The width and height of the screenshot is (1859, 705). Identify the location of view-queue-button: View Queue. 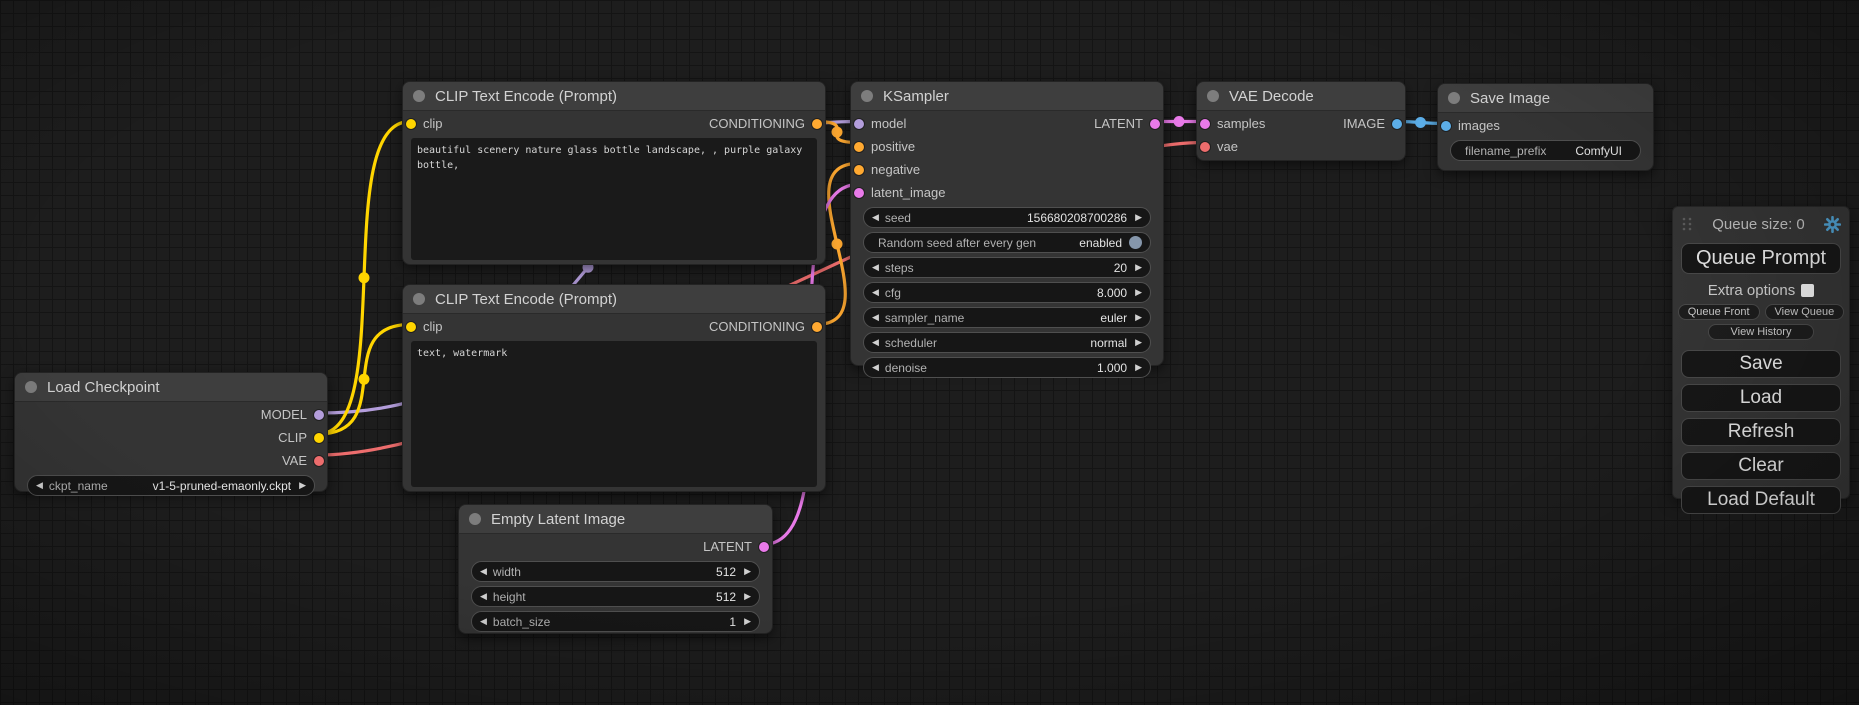
(1804, 312).